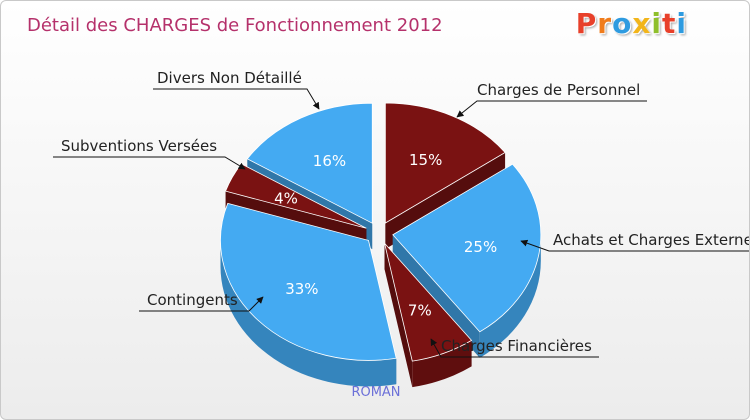  I want to click on slice-category-label: Charges Financières, so click(516, 346).